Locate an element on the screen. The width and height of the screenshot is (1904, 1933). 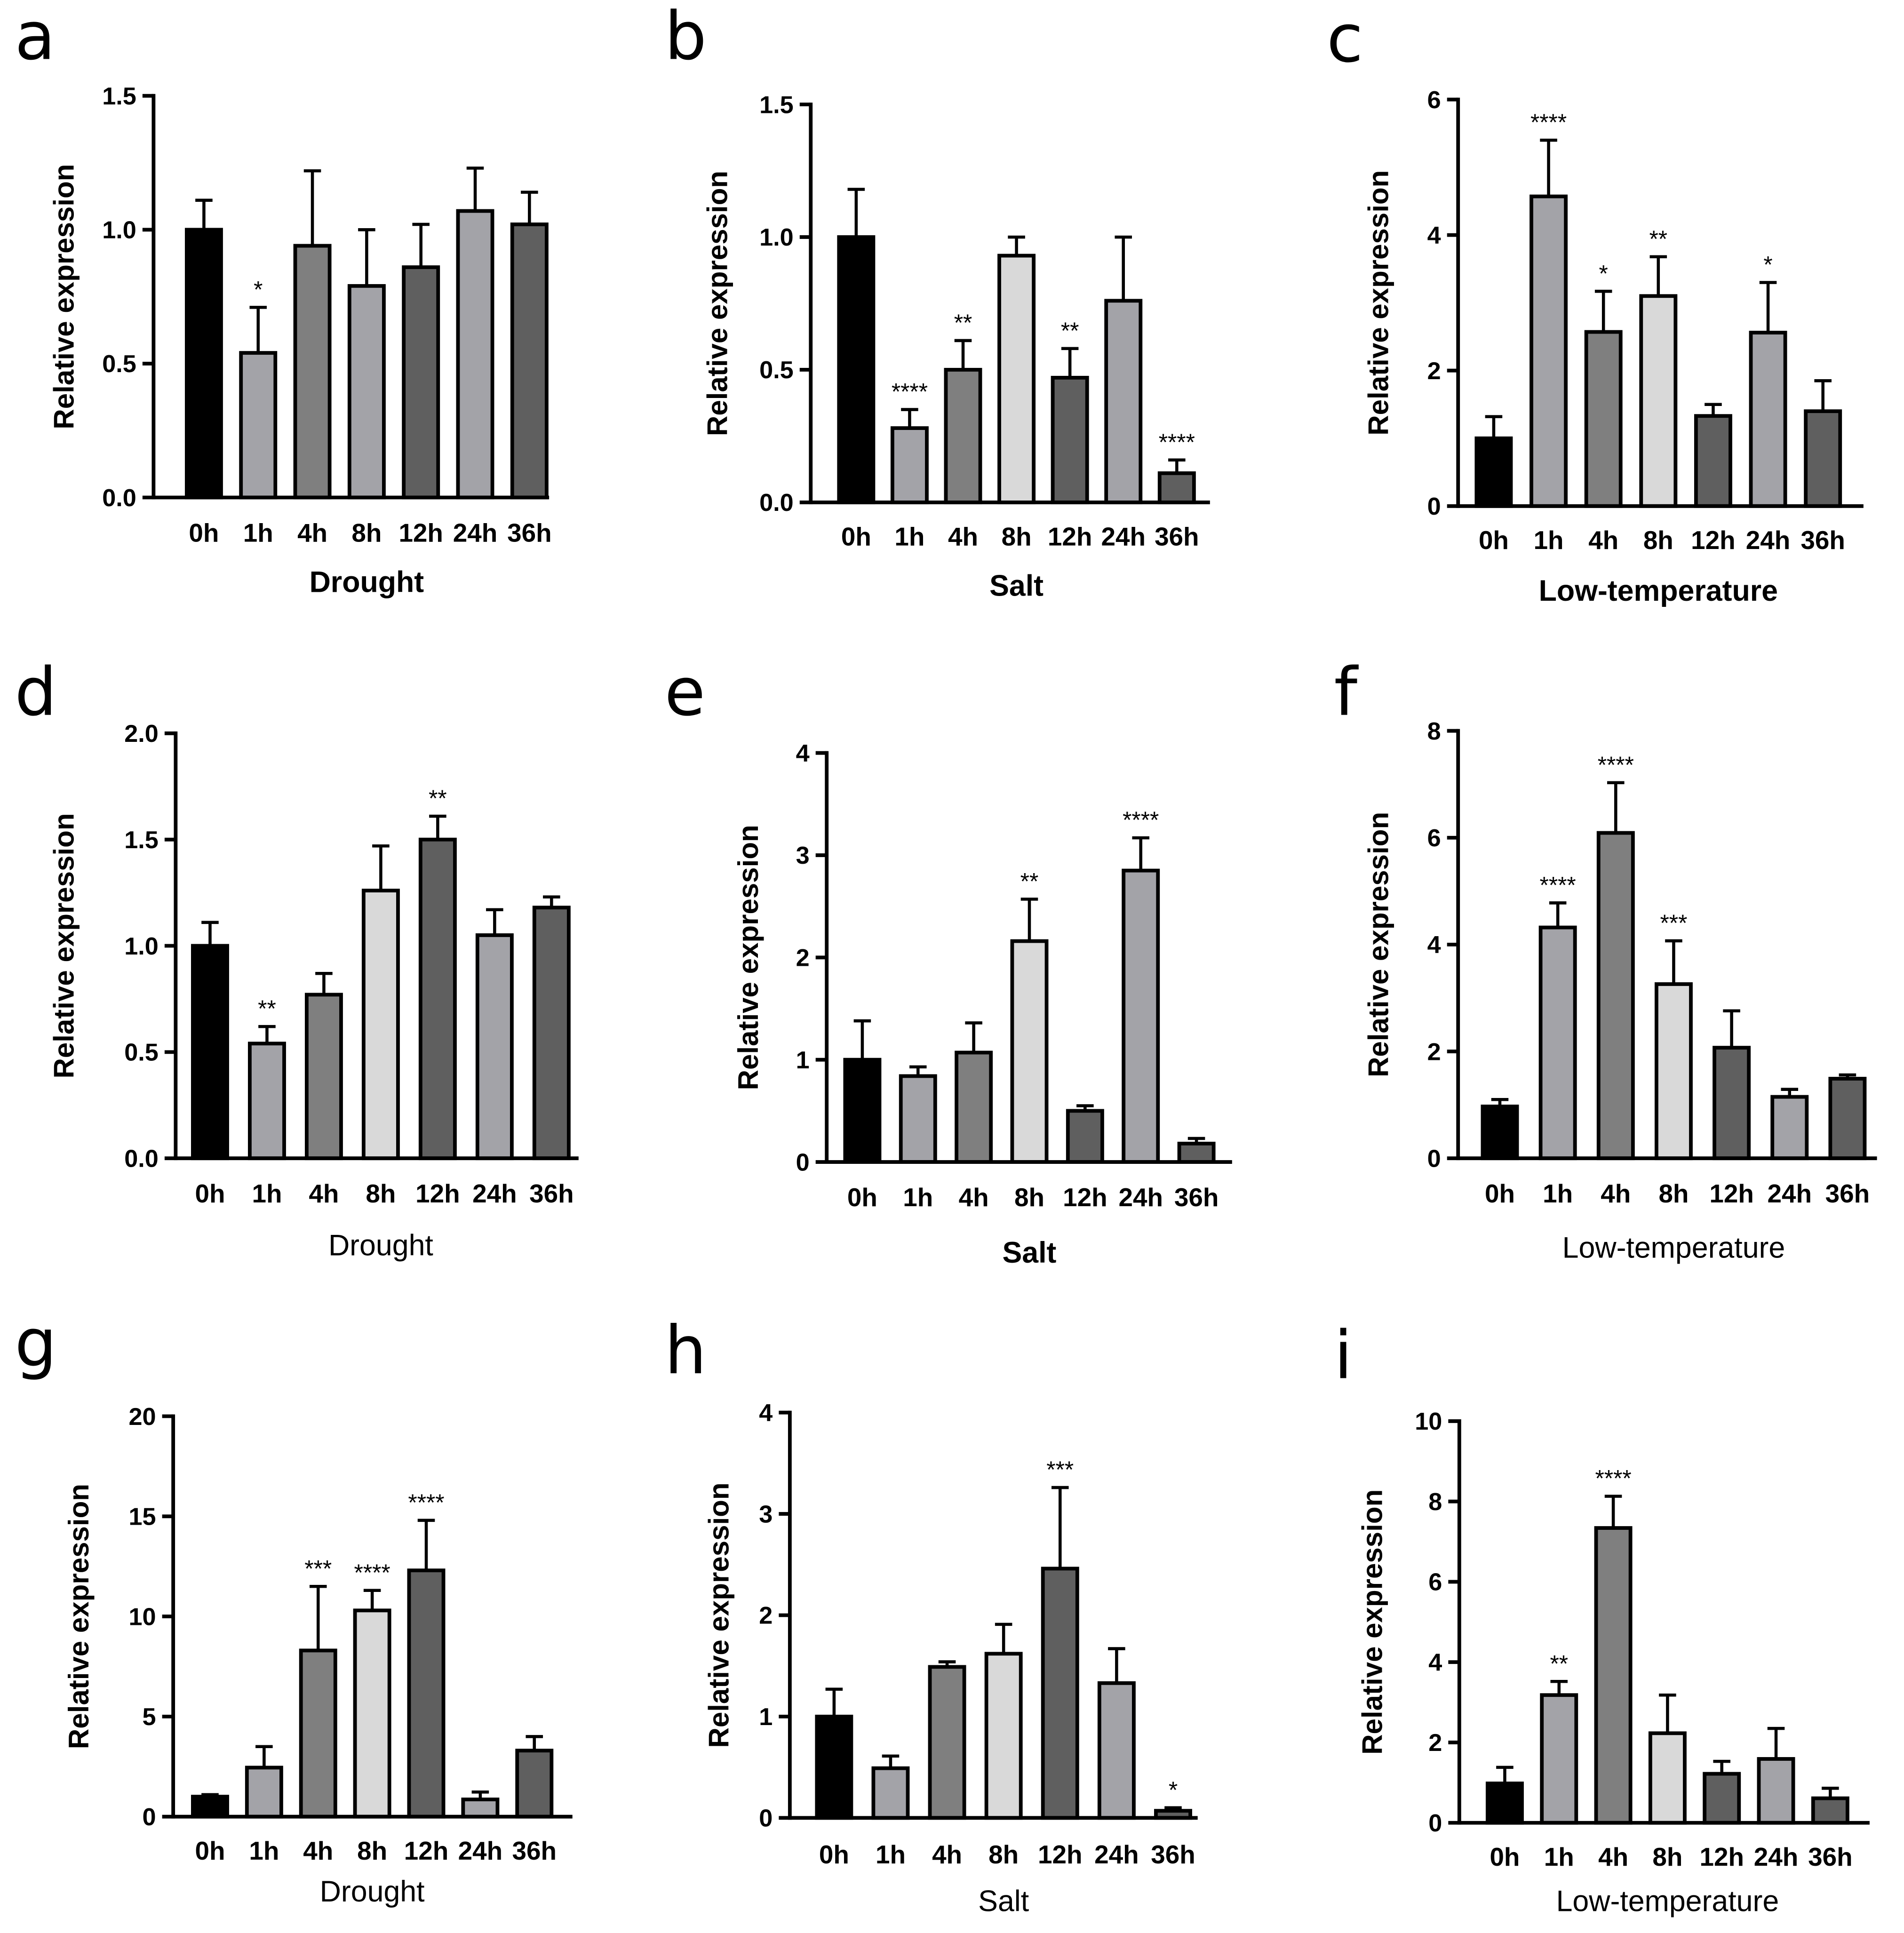
y-tick-label: 2.0 is located at coordinates (141, 734).